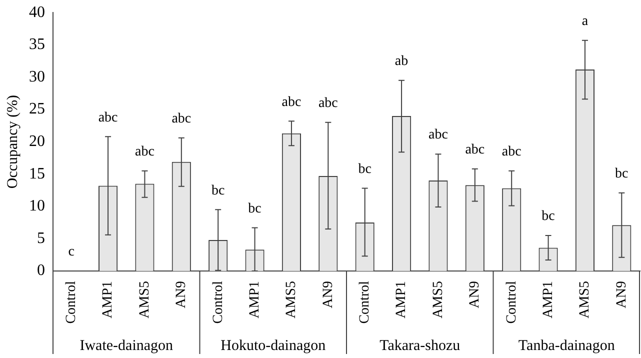  I want to click on y-tick-label: 5, so click(41, 238).